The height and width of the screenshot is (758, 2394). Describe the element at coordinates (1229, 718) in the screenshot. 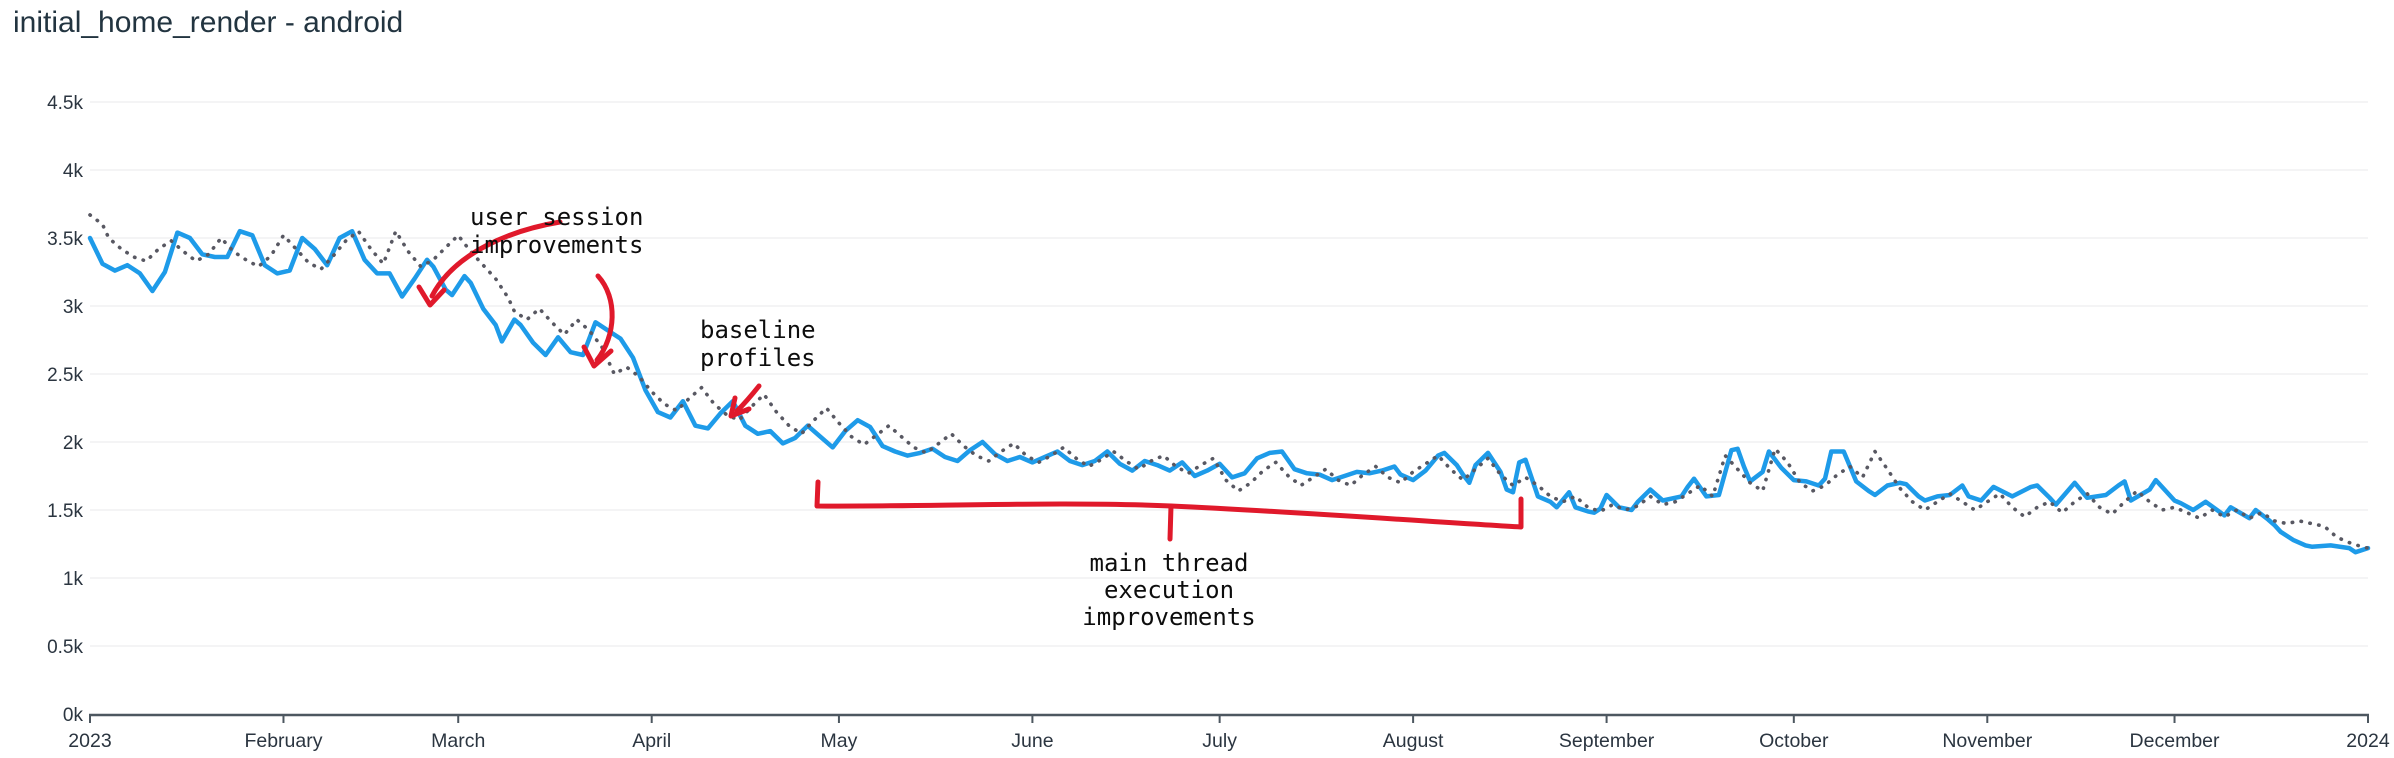

I see `x-axis` at that location.